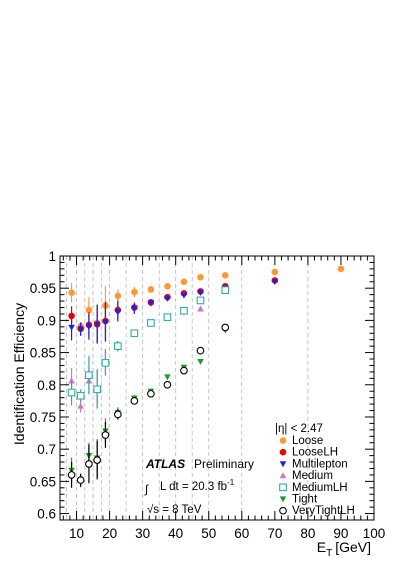  What do you see at coordinates (43, 353) in the screenshot?
I see `y-tick-label: 0.85` at bounding box center [43, 353].